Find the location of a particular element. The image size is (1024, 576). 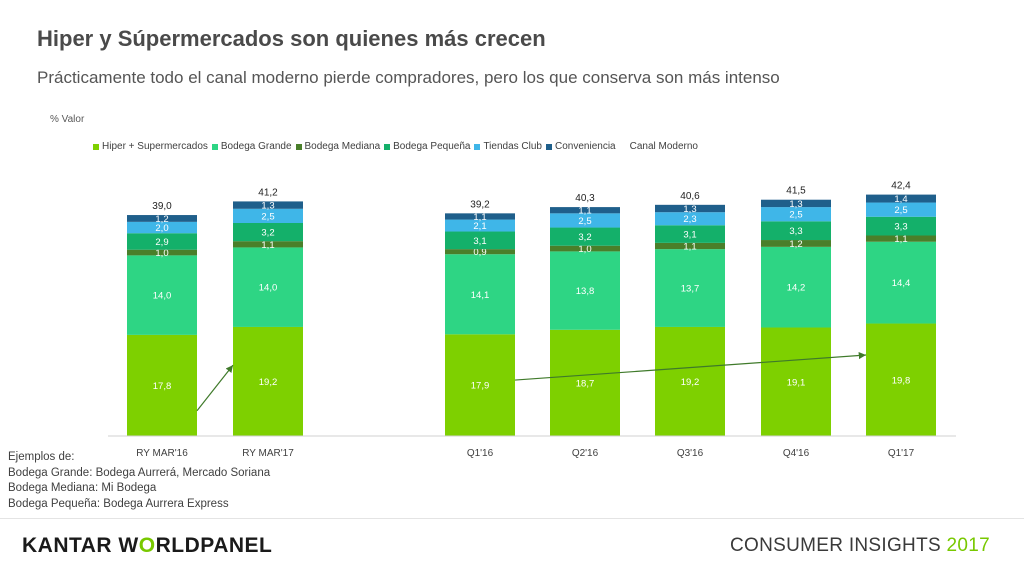

x-tick-label: Q4'16 is located at coordinates (796, 453).